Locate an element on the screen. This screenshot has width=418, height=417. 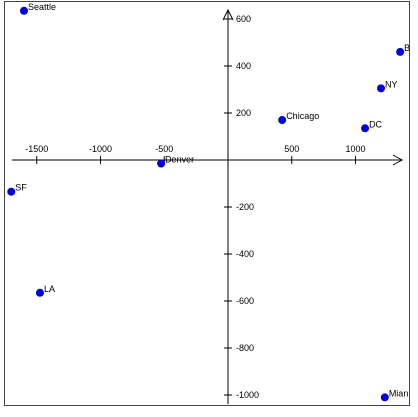
y-tick-label: 600 is located at coordinates (243, 19).